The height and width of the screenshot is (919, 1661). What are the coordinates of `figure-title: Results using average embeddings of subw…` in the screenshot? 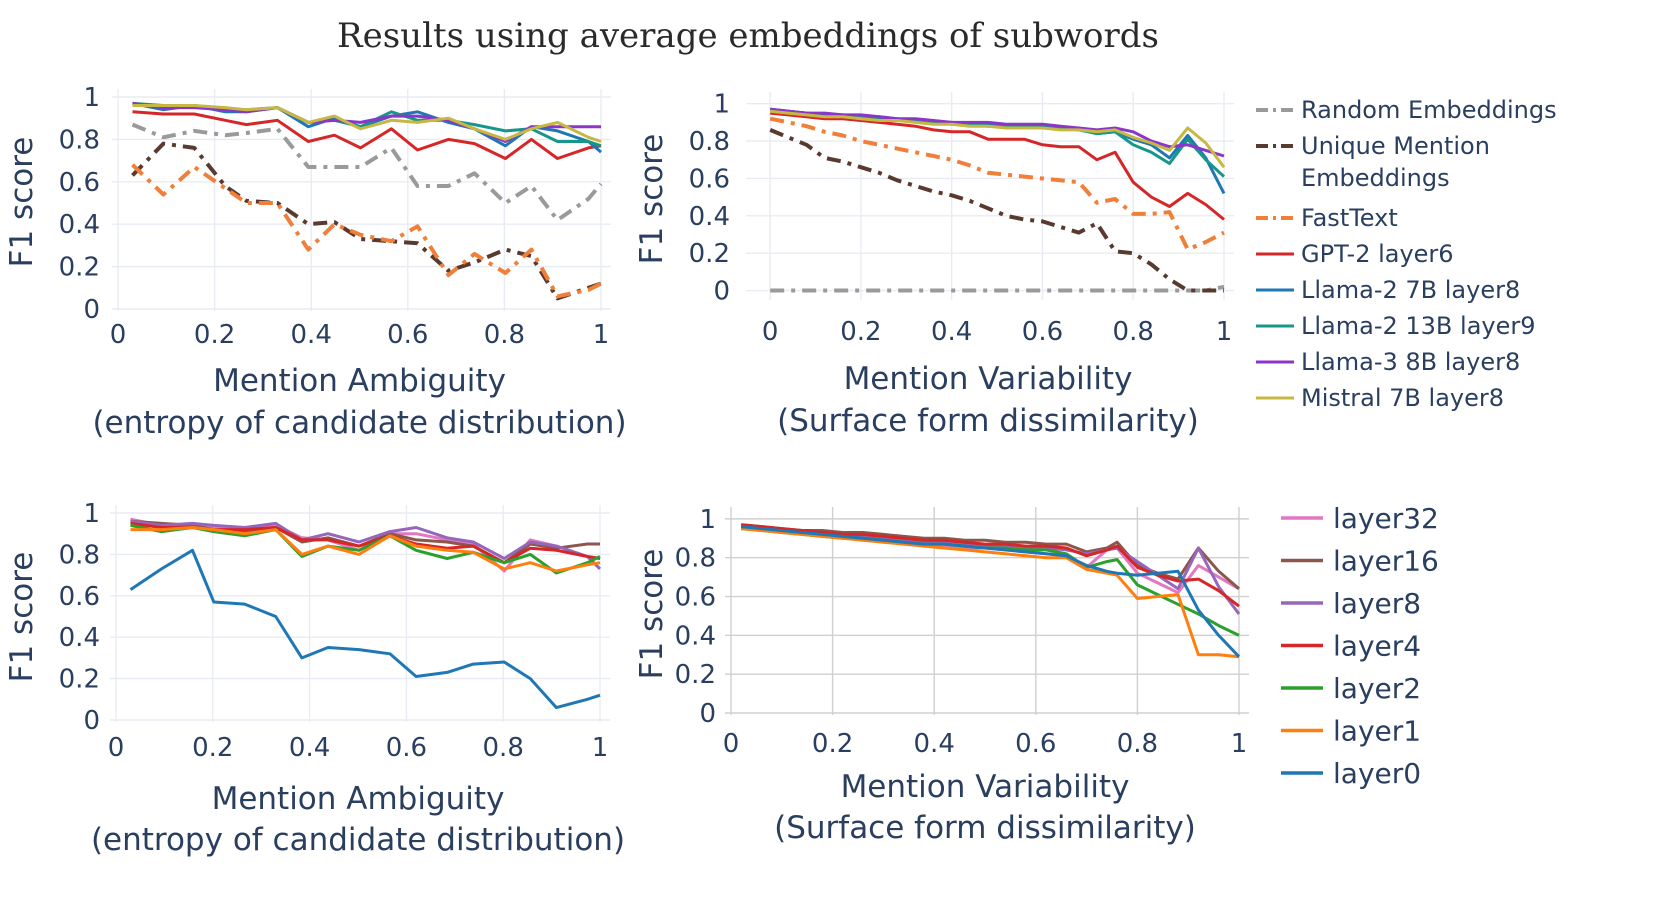 It's located at (748, 36).